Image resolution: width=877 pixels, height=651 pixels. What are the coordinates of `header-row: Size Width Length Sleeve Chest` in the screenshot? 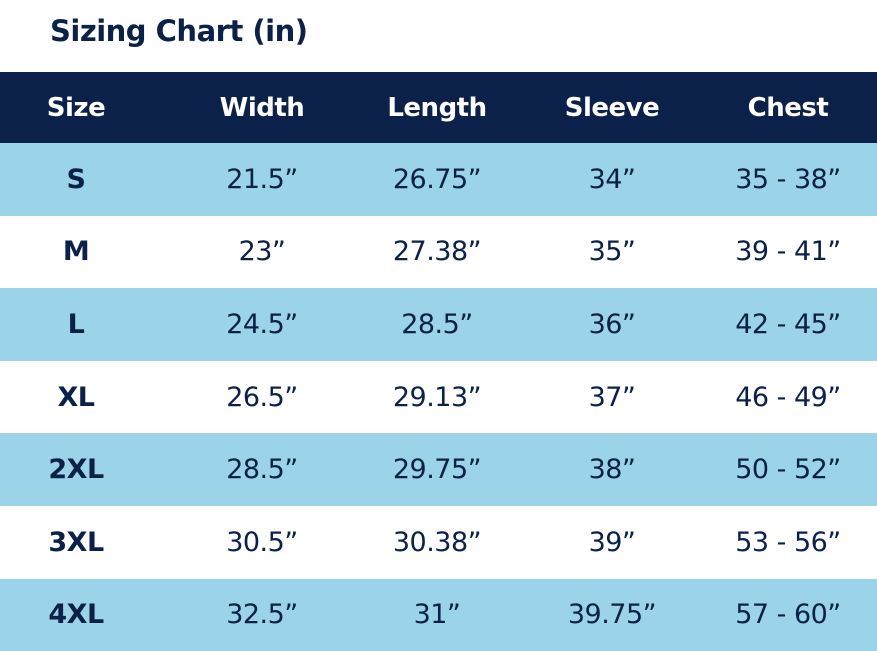 It's located at (438, 107).